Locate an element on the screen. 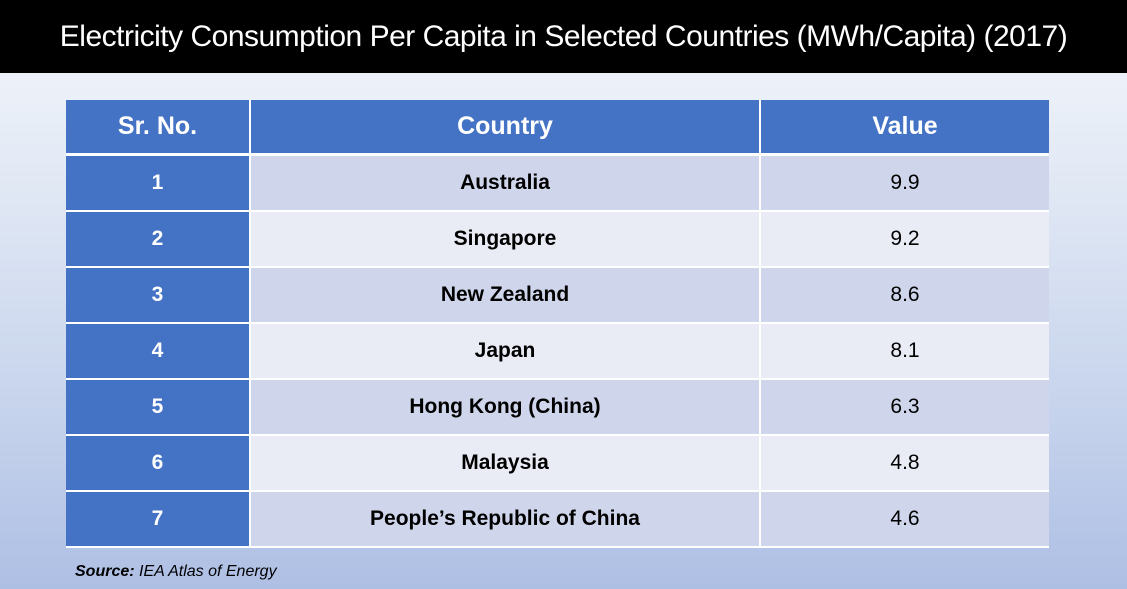 The width and height of the screenshot is (1127, 589). row-sr-no: 4 is located at coordinates (158, 351).